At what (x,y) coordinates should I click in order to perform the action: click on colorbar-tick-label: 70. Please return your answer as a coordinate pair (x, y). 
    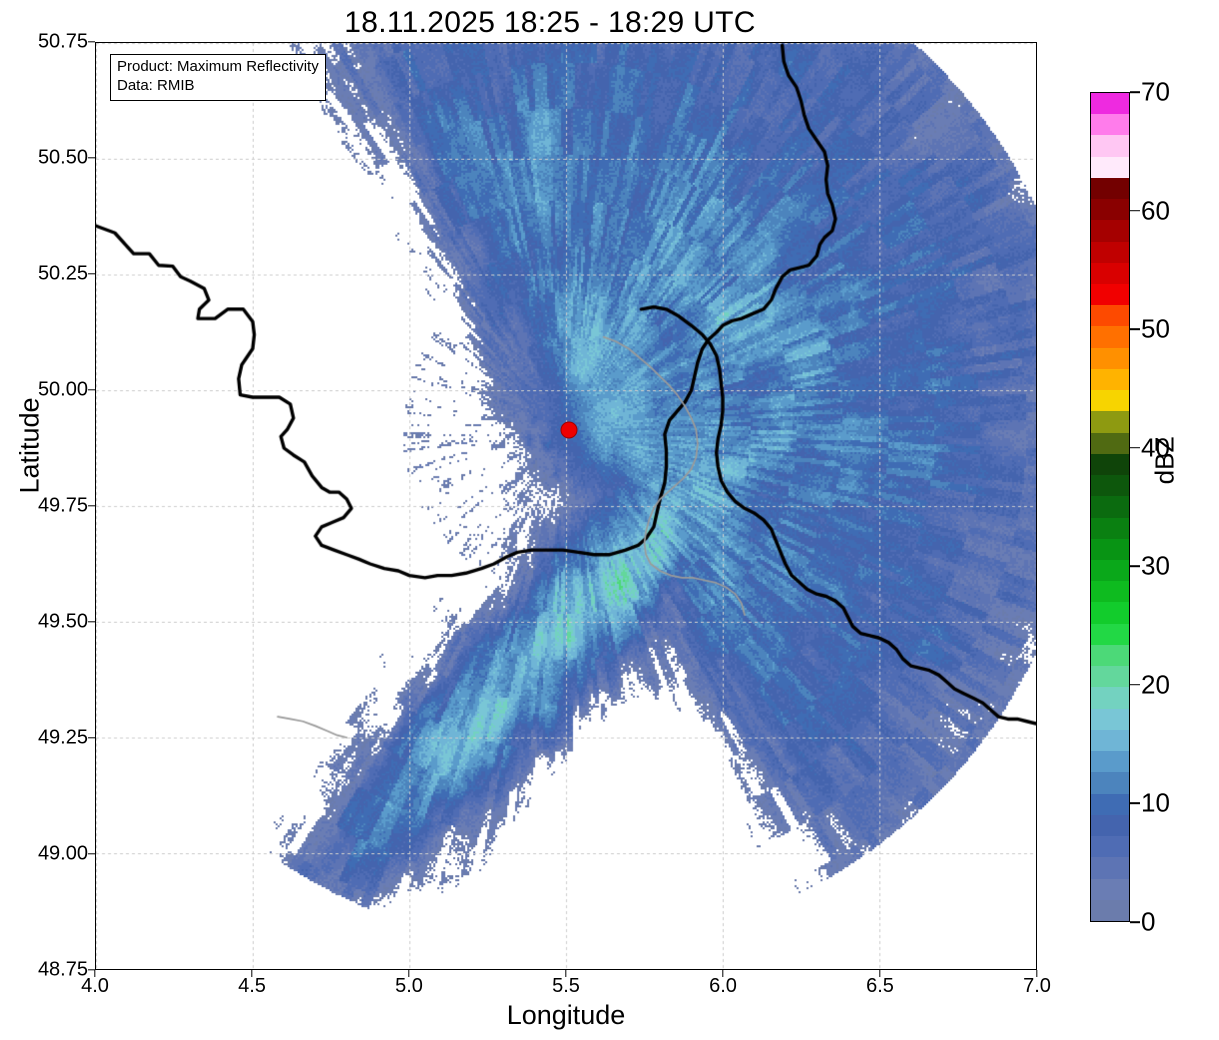
    Looking at the image, I should click on (1155, 91).